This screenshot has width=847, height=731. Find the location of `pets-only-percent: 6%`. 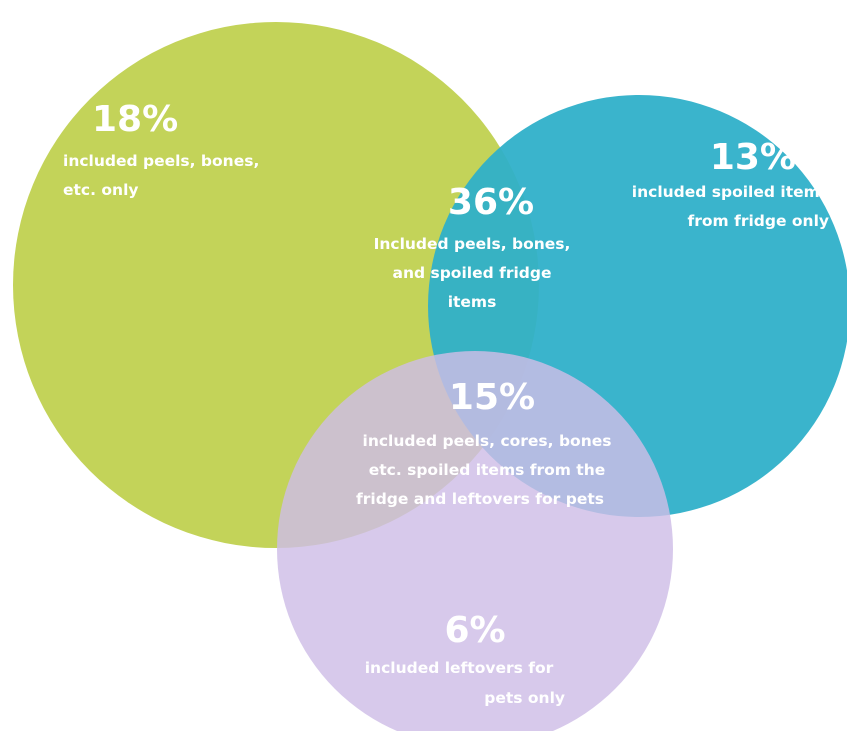

pets-only-percent: 6% is located at coordinates (474, 630).